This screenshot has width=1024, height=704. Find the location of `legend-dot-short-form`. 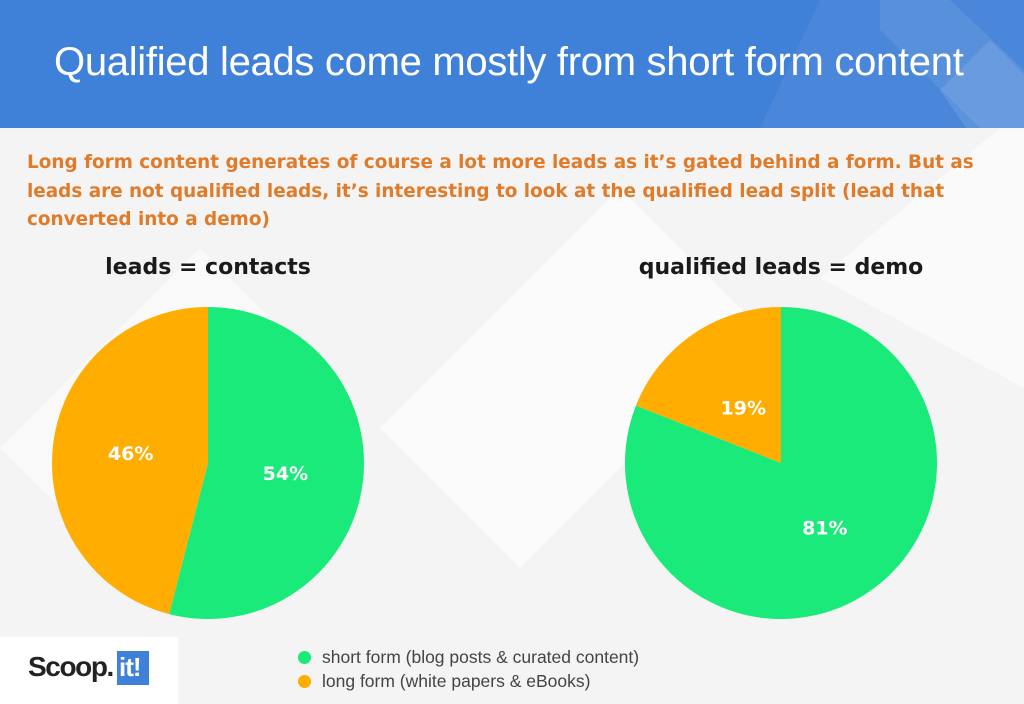

legend-dot-short-form is located at coordinates (304, 657).